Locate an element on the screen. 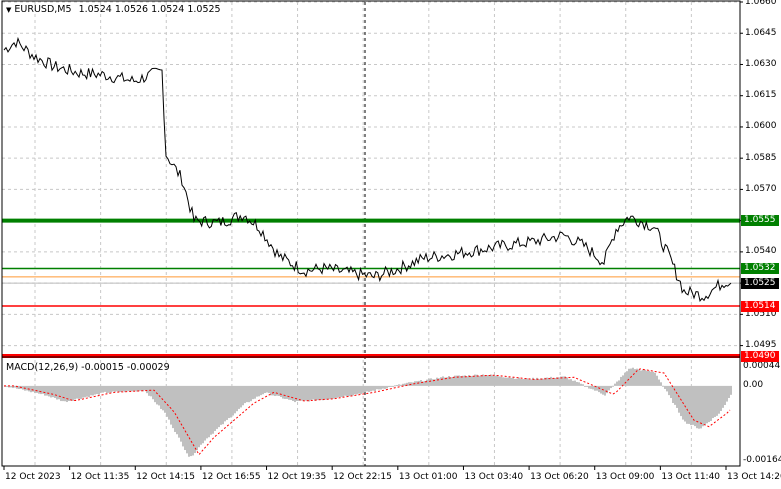 This screenshot has height=489, width=781. time-tick-label: 13 Oct 09:00 is located at coordinates (625, 477).